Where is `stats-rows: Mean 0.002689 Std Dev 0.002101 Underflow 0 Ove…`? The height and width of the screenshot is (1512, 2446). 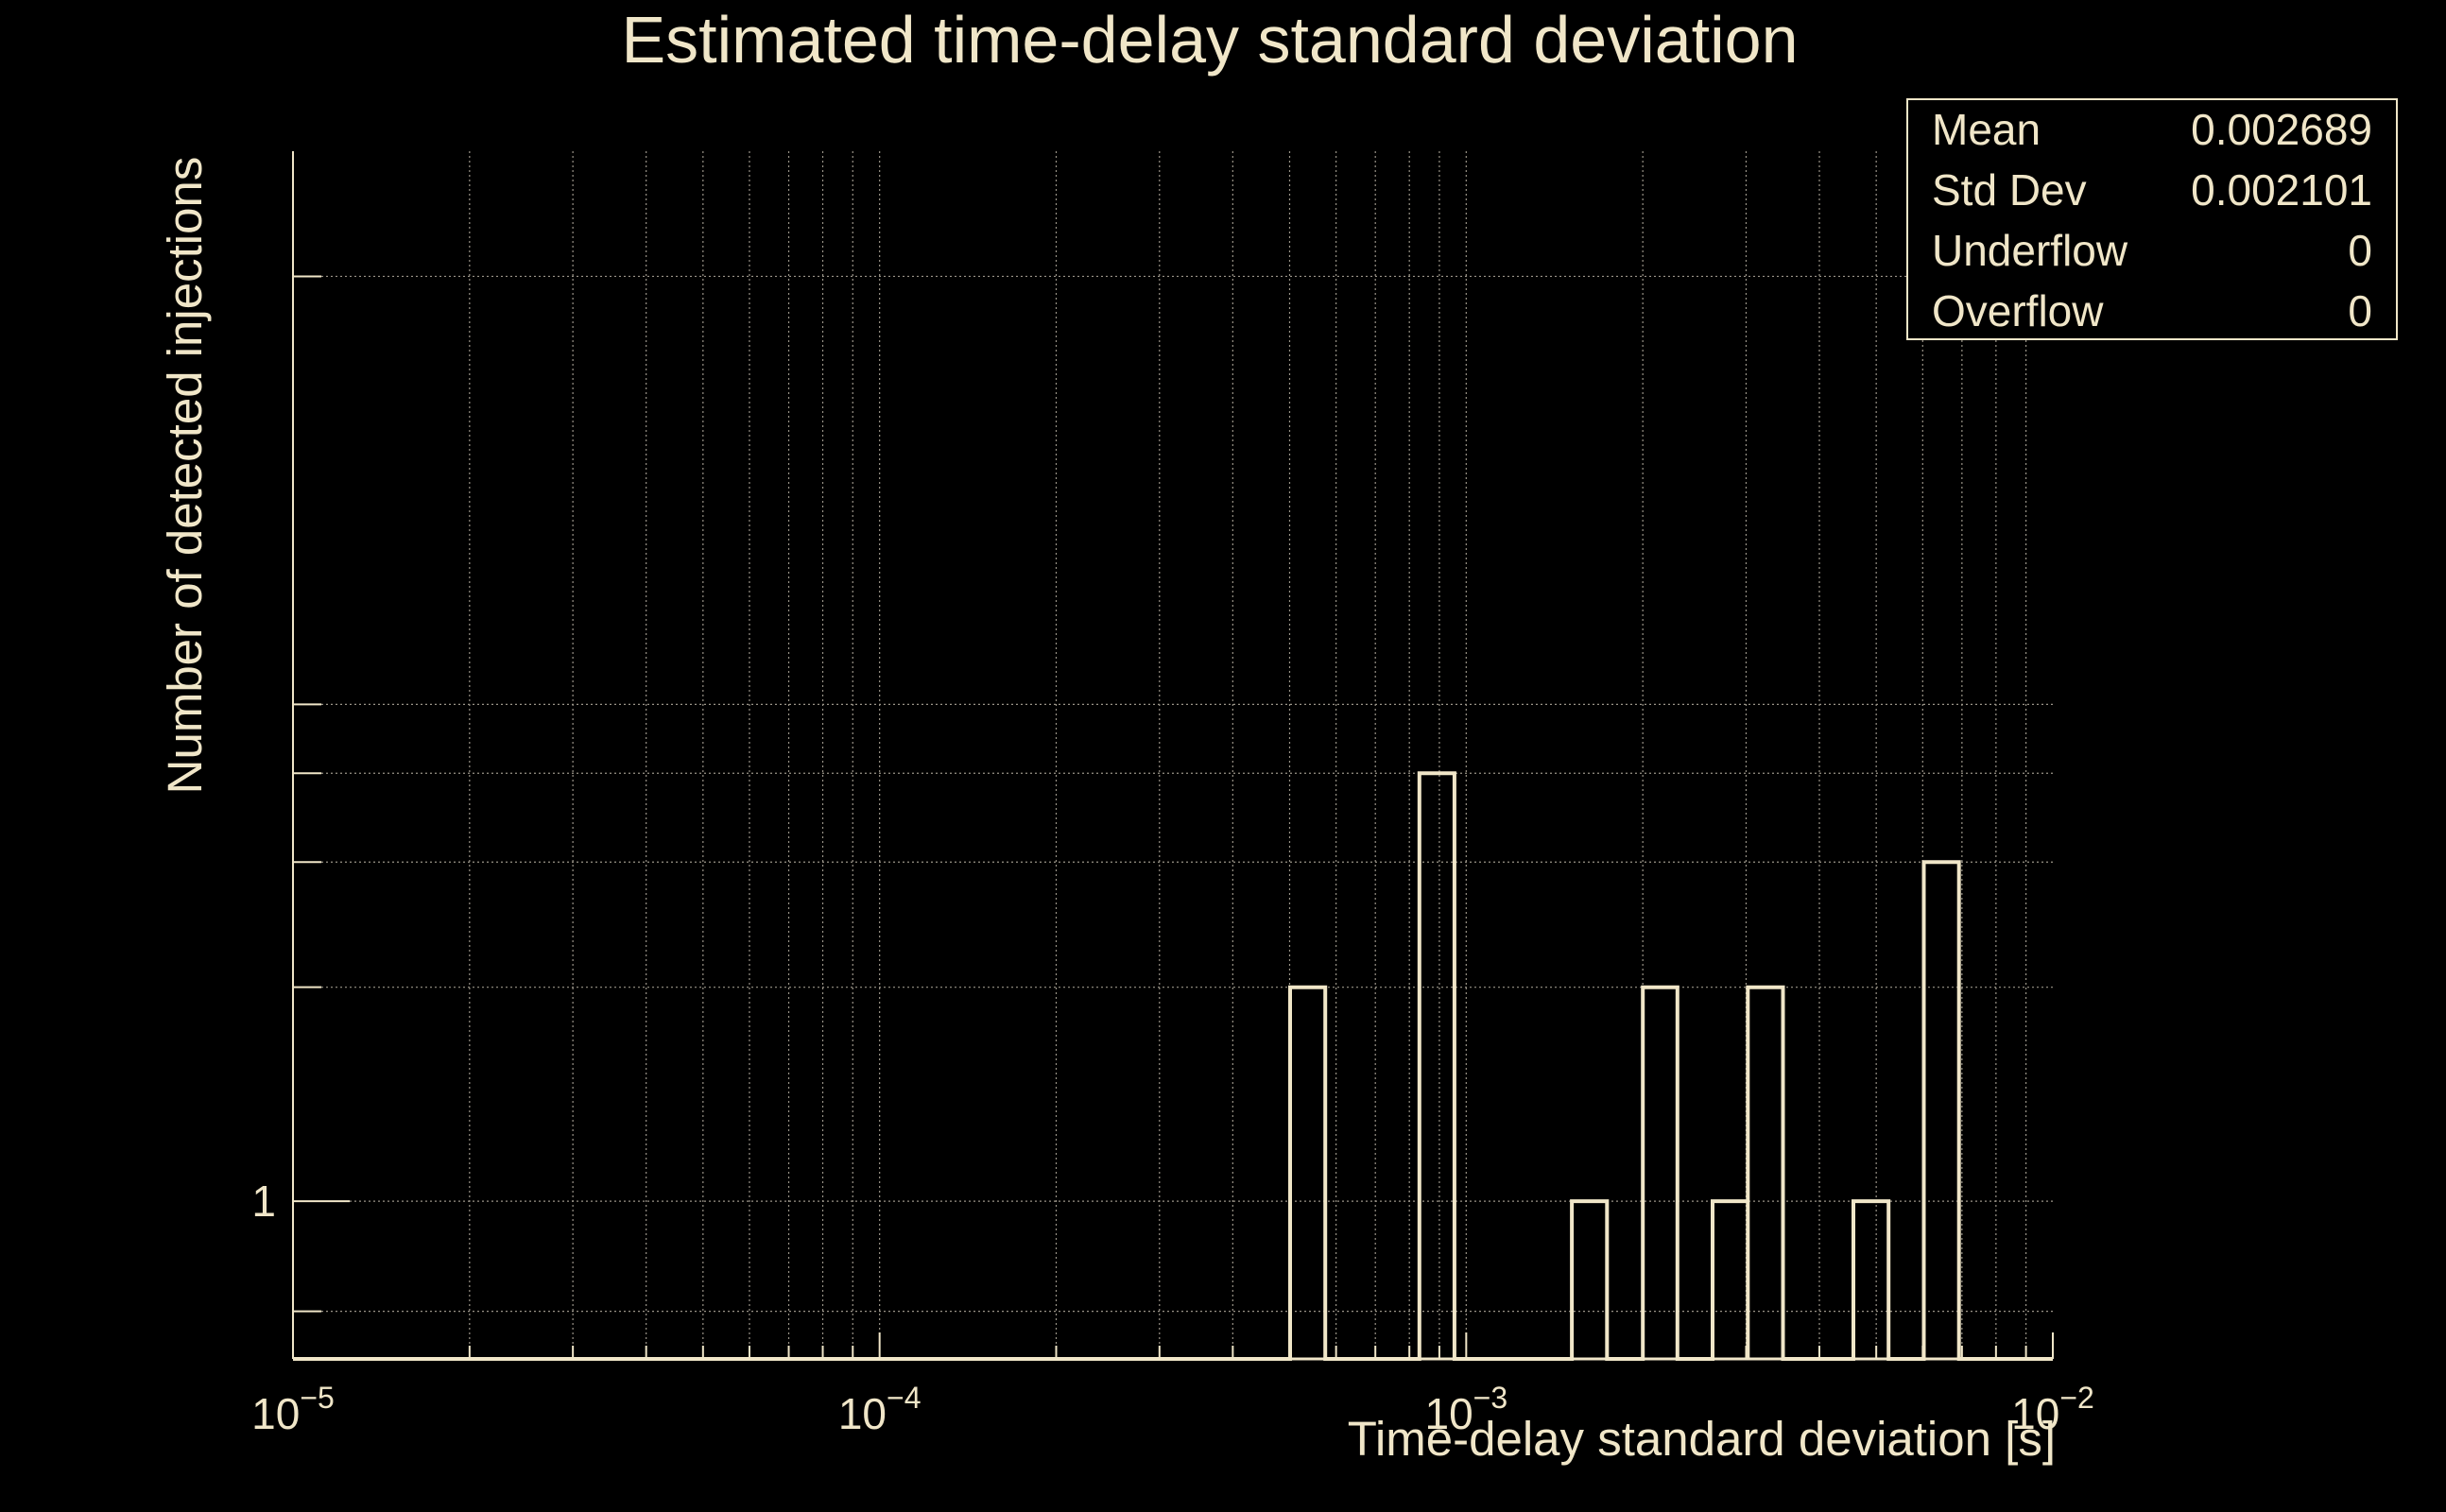 stats-rows: Mean 0.002689 Std Dev 0.002101 Underflow 0 Ove… is located at coordinates (2152, 220).